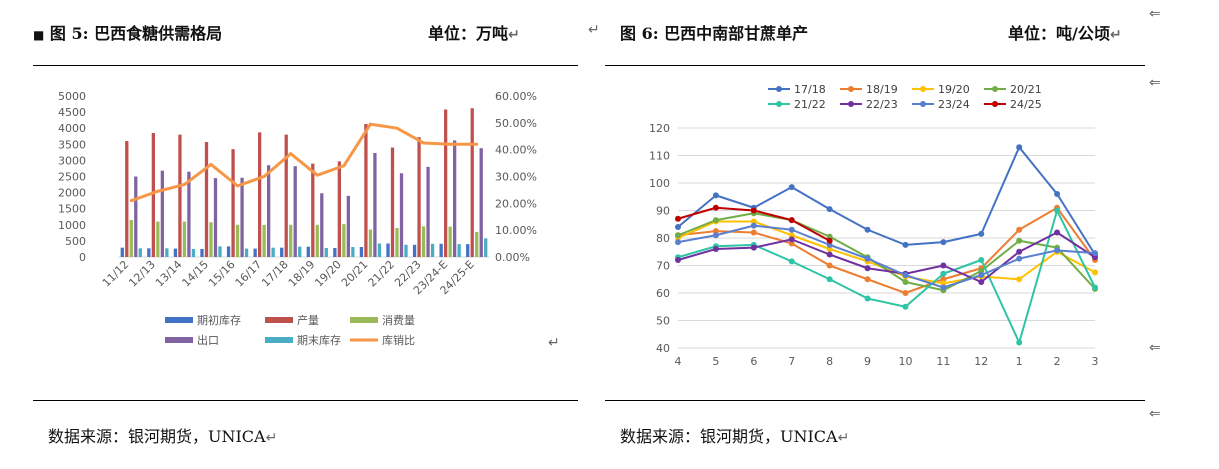 This screenshot has height=469, width=1219. Describe the element at coordinates (995, 104) in the screenshot. I see `legend-marker-24/25` at that location.